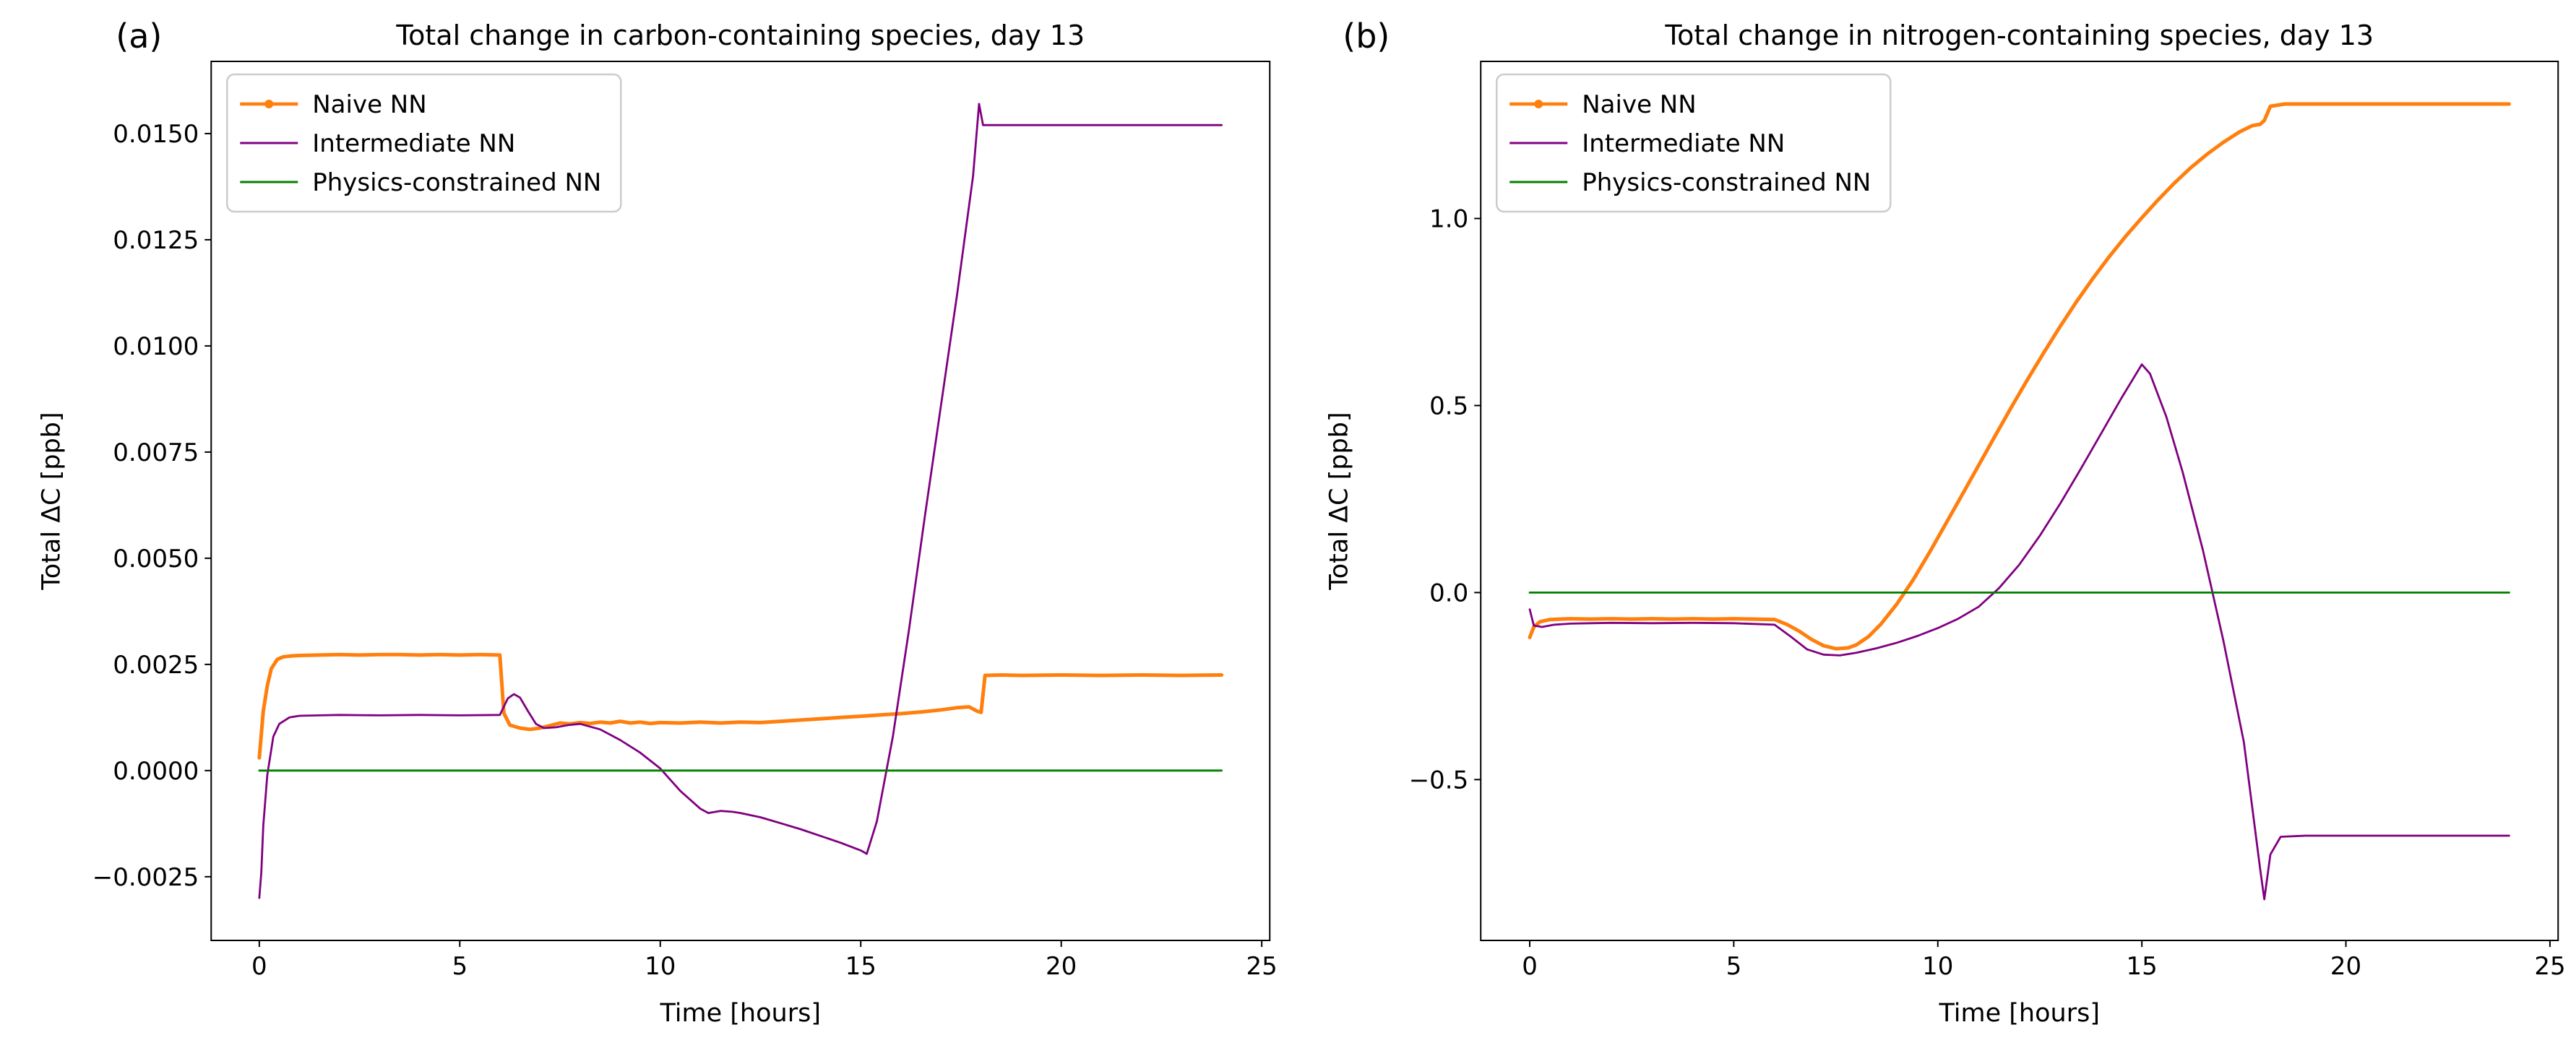 The height and width of the screenshot is (1056, 2576). Describe the element at coordinates (1448, 405) in the screenshot. I see `y-tick-label: 0.5` at that location.